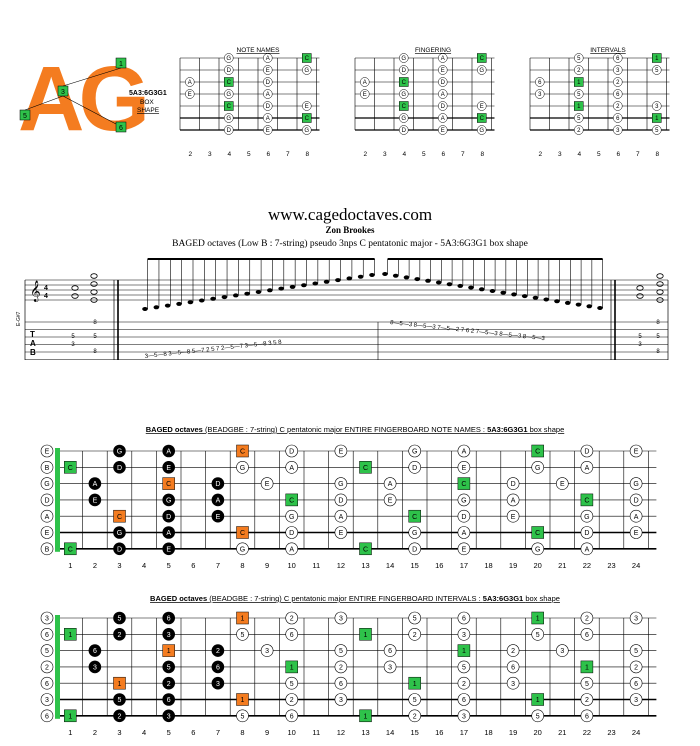 The width and height of the screenshot is (700, 746). Describe the element at coordinates (121, 64) in the screenshot. I see `logo-marker-label: 1` at that location.